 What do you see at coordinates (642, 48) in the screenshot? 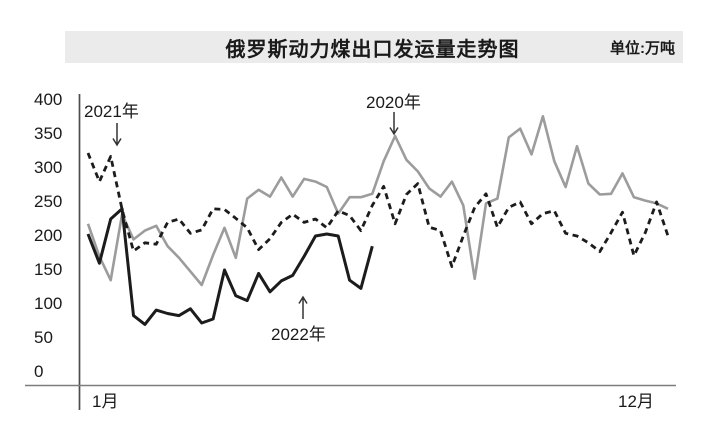
I see `unit-label: 单位:万吨` at bounding box center [642, 48].